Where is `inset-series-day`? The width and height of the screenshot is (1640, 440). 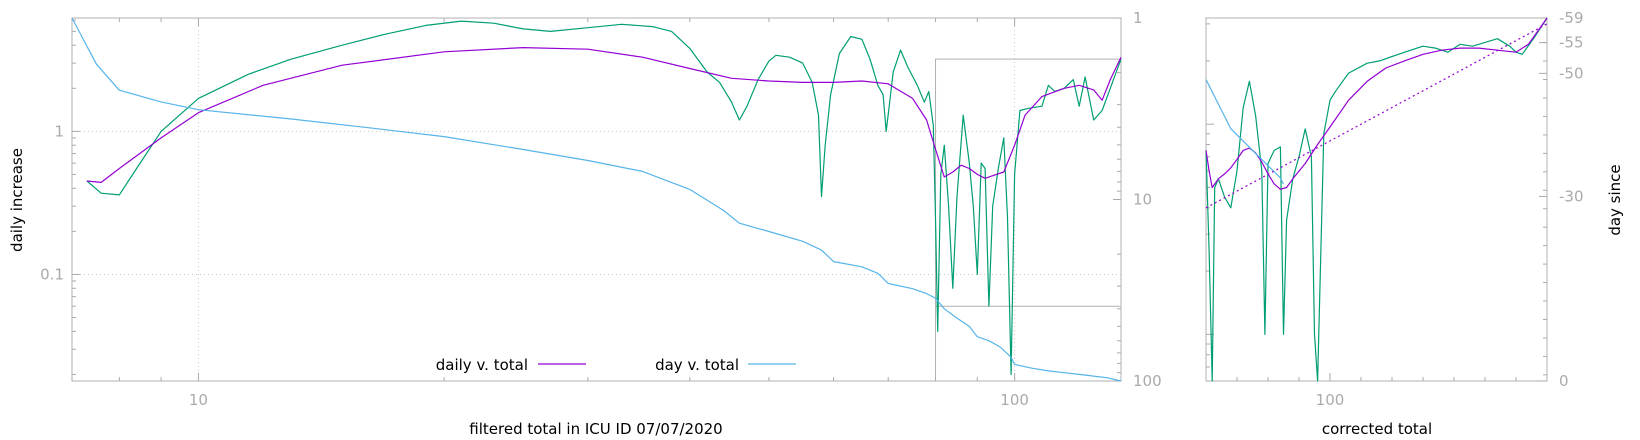
inset-series-day is located at coordinates (1245, 132).